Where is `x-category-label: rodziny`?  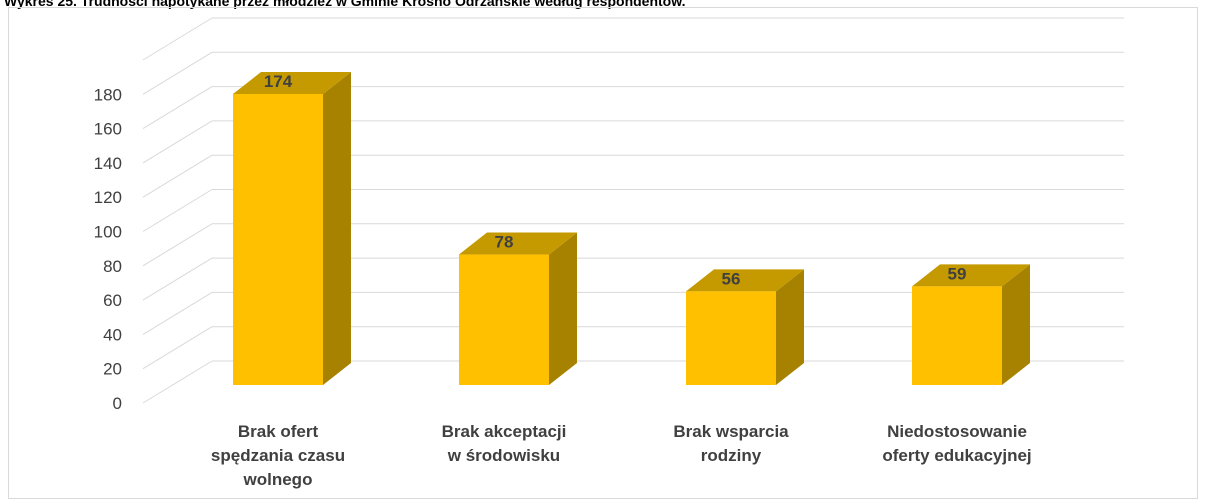
x-category-label: rodziny is located at coordinates (731, 455).